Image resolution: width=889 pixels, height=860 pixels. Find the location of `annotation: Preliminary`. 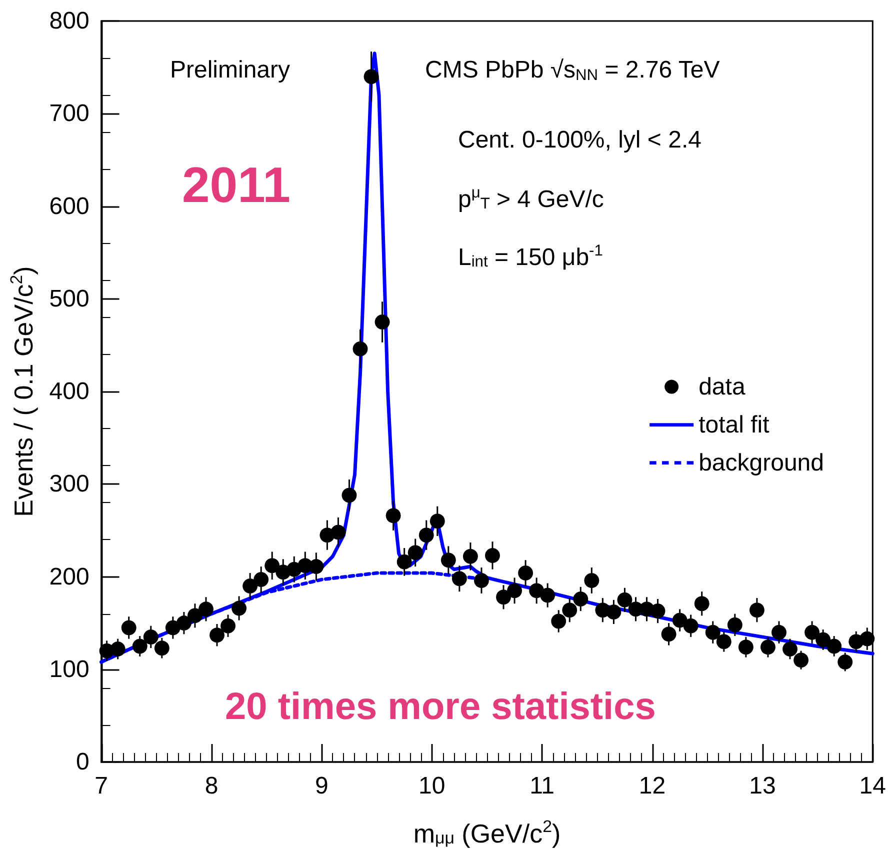

annotation: Preliminary is located at coordinates (230, 70).